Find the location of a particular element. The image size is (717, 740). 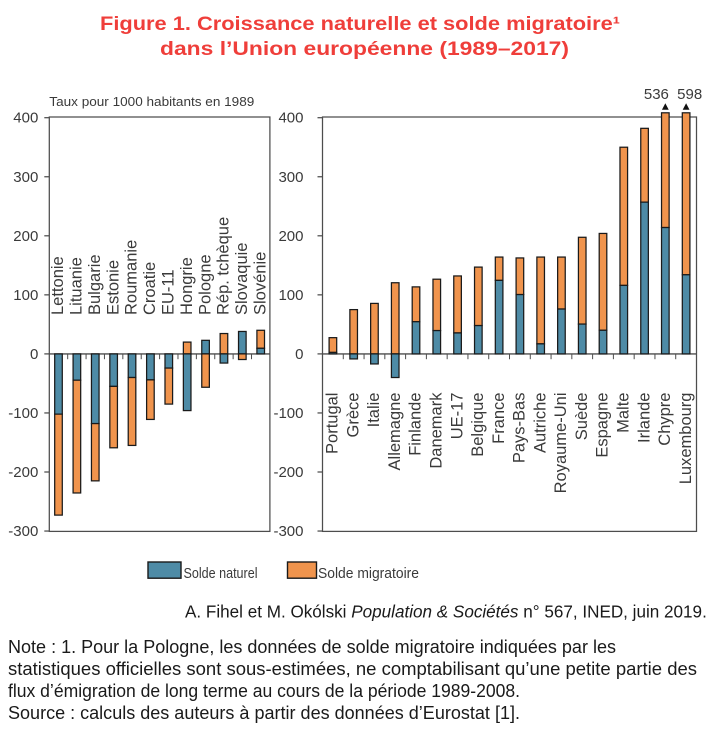

svg-text: Espagne is located at coordinates (603, 425).